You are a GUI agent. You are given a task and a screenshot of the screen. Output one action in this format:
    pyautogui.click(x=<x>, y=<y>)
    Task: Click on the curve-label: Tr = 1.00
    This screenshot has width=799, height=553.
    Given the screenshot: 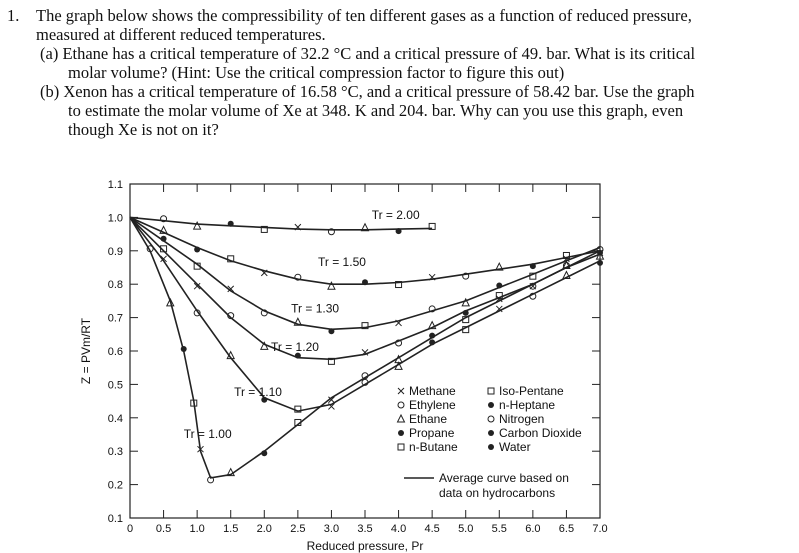 What is the action you would take?
    pyautogui.click(x=208, y=434)
    